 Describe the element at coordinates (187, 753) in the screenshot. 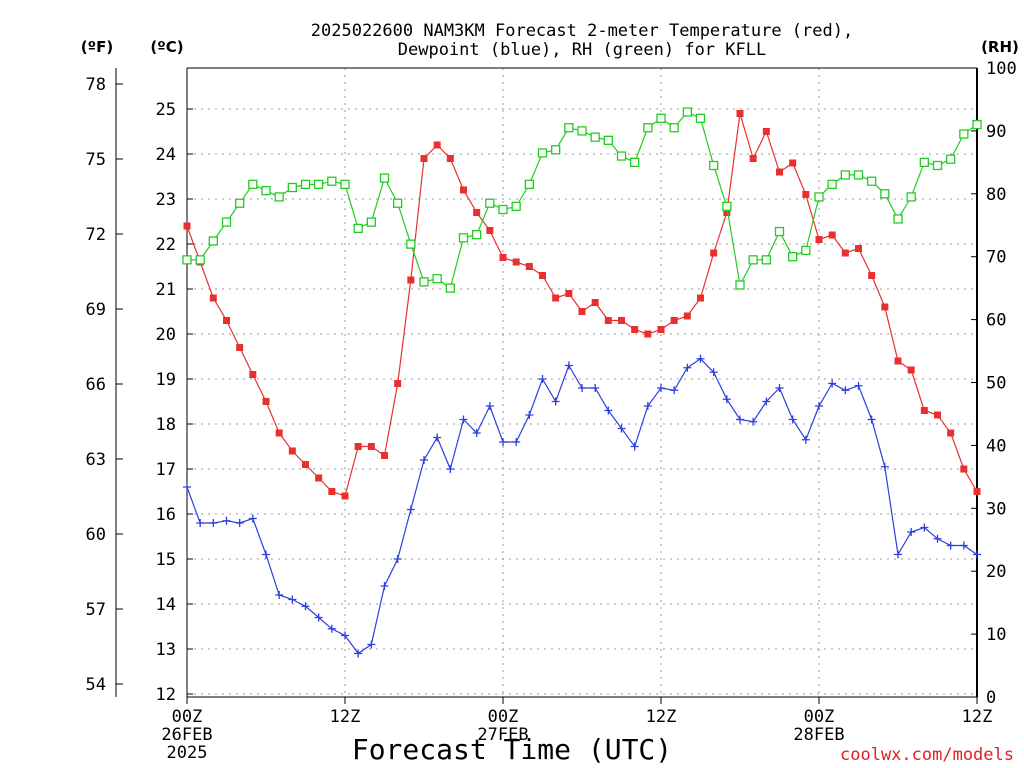

I see `x-tick-year-label: 2025` at that location.